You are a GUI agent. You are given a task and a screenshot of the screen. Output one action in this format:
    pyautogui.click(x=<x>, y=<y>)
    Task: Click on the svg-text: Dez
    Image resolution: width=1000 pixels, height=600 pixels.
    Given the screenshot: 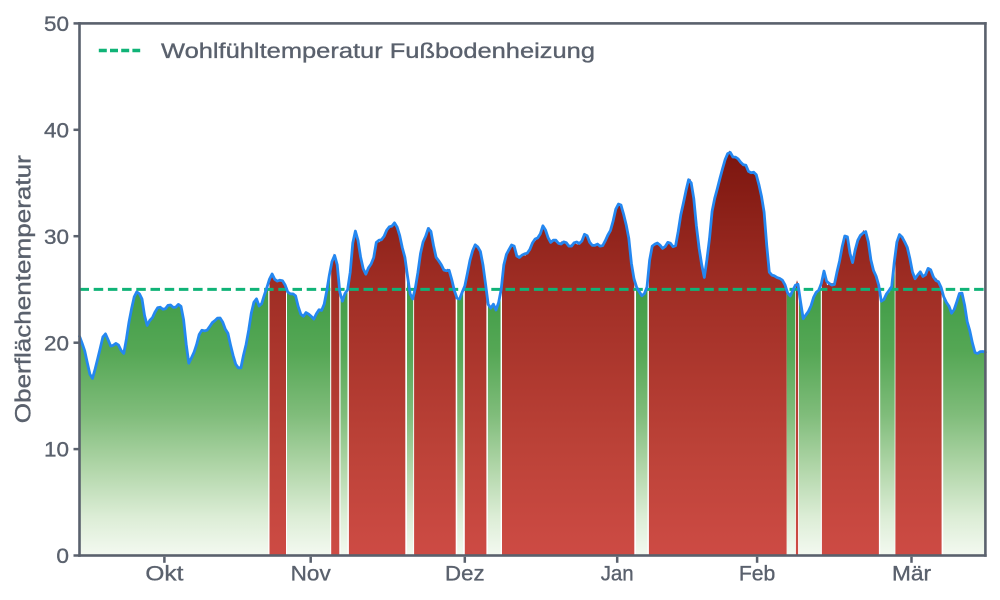 What is the action you would take?
    pyautogui.click(x=465, y=574)
    